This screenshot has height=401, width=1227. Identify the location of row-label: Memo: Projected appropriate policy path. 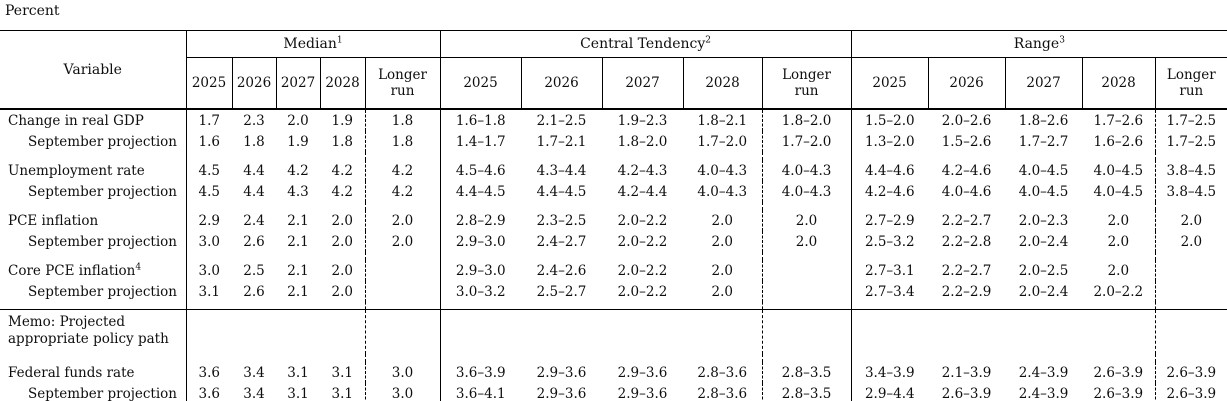
(93, 331).